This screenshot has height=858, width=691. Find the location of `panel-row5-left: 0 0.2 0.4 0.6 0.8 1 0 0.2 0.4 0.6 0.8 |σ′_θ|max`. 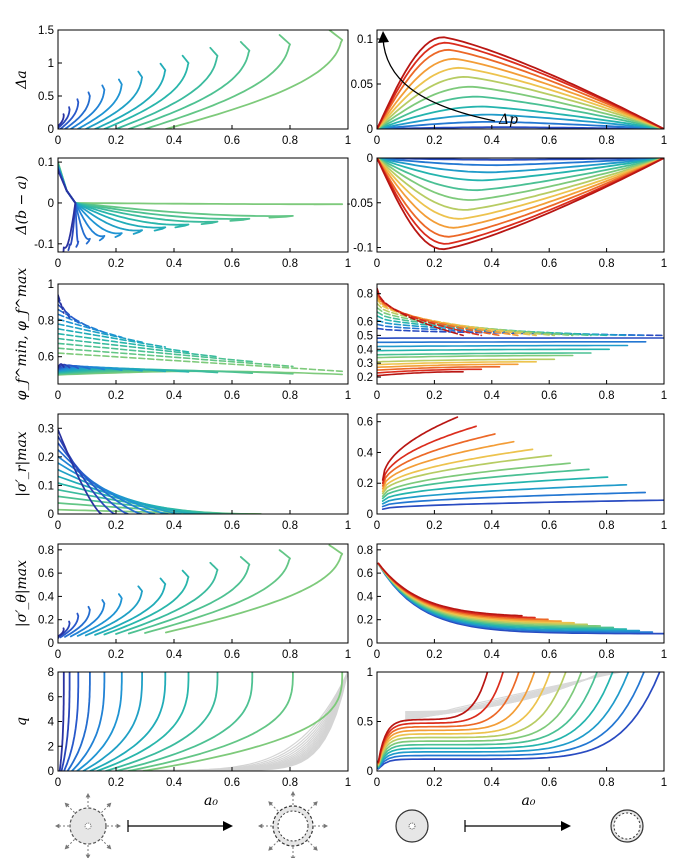

panel-row5-left: 0 0.2 0.4 0.6 0.8 1 0 0.2 0.4 0.6 0.8 |σ′_θ|max is located at coordinates (182, 602).